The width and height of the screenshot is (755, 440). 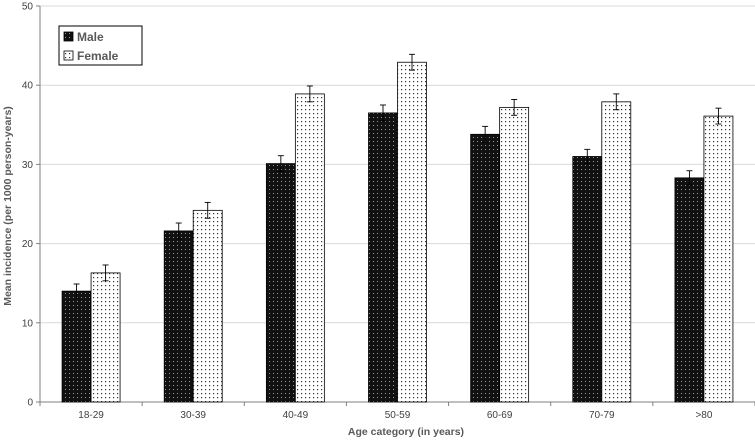 What do you see at coordinates (100, 45) in the screenshot?
I see `legend: Male Female` at bounding box center [100, 45].